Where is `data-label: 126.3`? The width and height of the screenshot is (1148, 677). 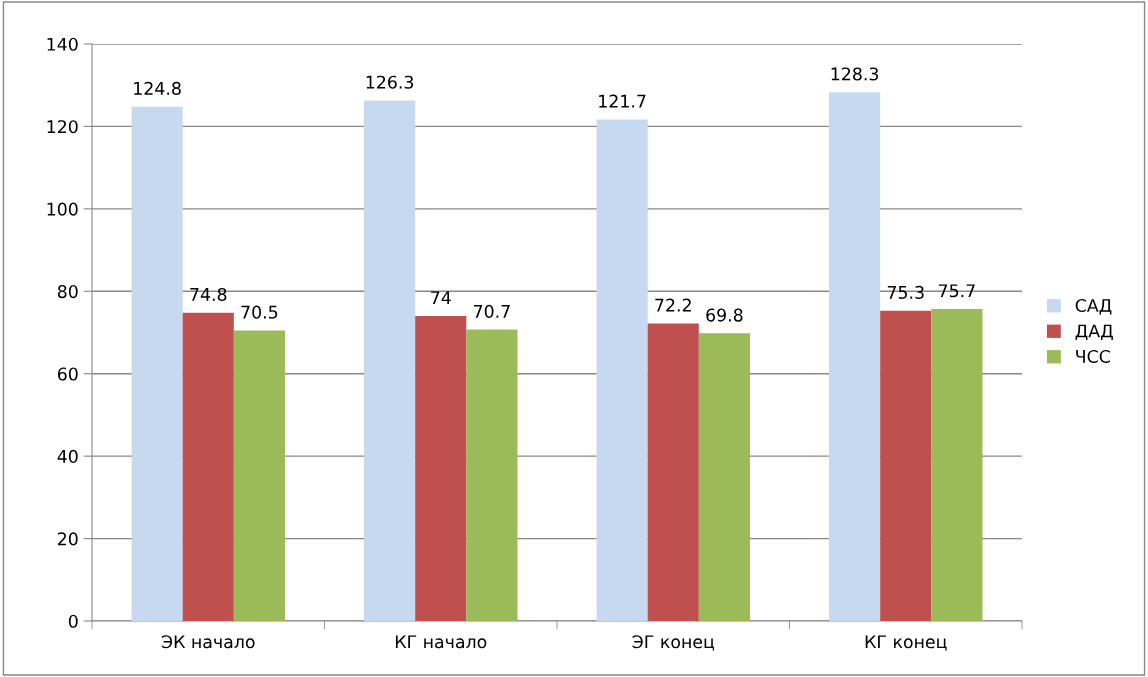 data-label: 126.3 is located at coordinates (390, 82).